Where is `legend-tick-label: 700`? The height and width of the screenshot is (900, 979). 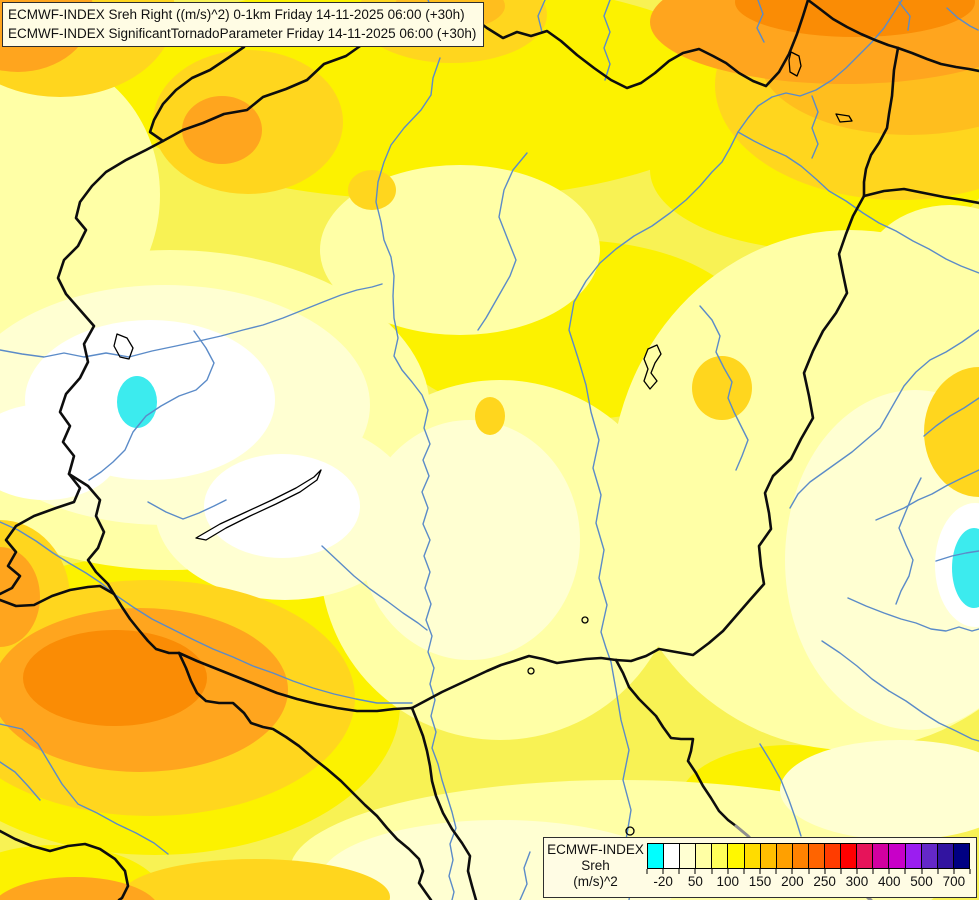 legend-tick-label: 700 is located at coordinates (954, 881).